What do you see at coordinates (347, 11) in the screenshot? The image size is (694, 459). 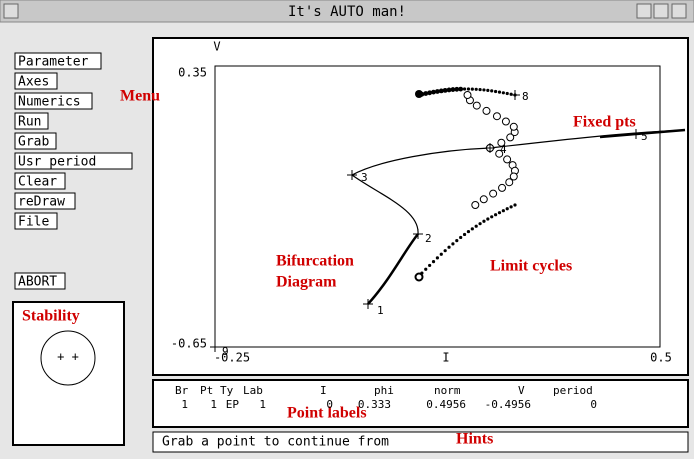 I see `title-bar` at bounding box center [347, 11].